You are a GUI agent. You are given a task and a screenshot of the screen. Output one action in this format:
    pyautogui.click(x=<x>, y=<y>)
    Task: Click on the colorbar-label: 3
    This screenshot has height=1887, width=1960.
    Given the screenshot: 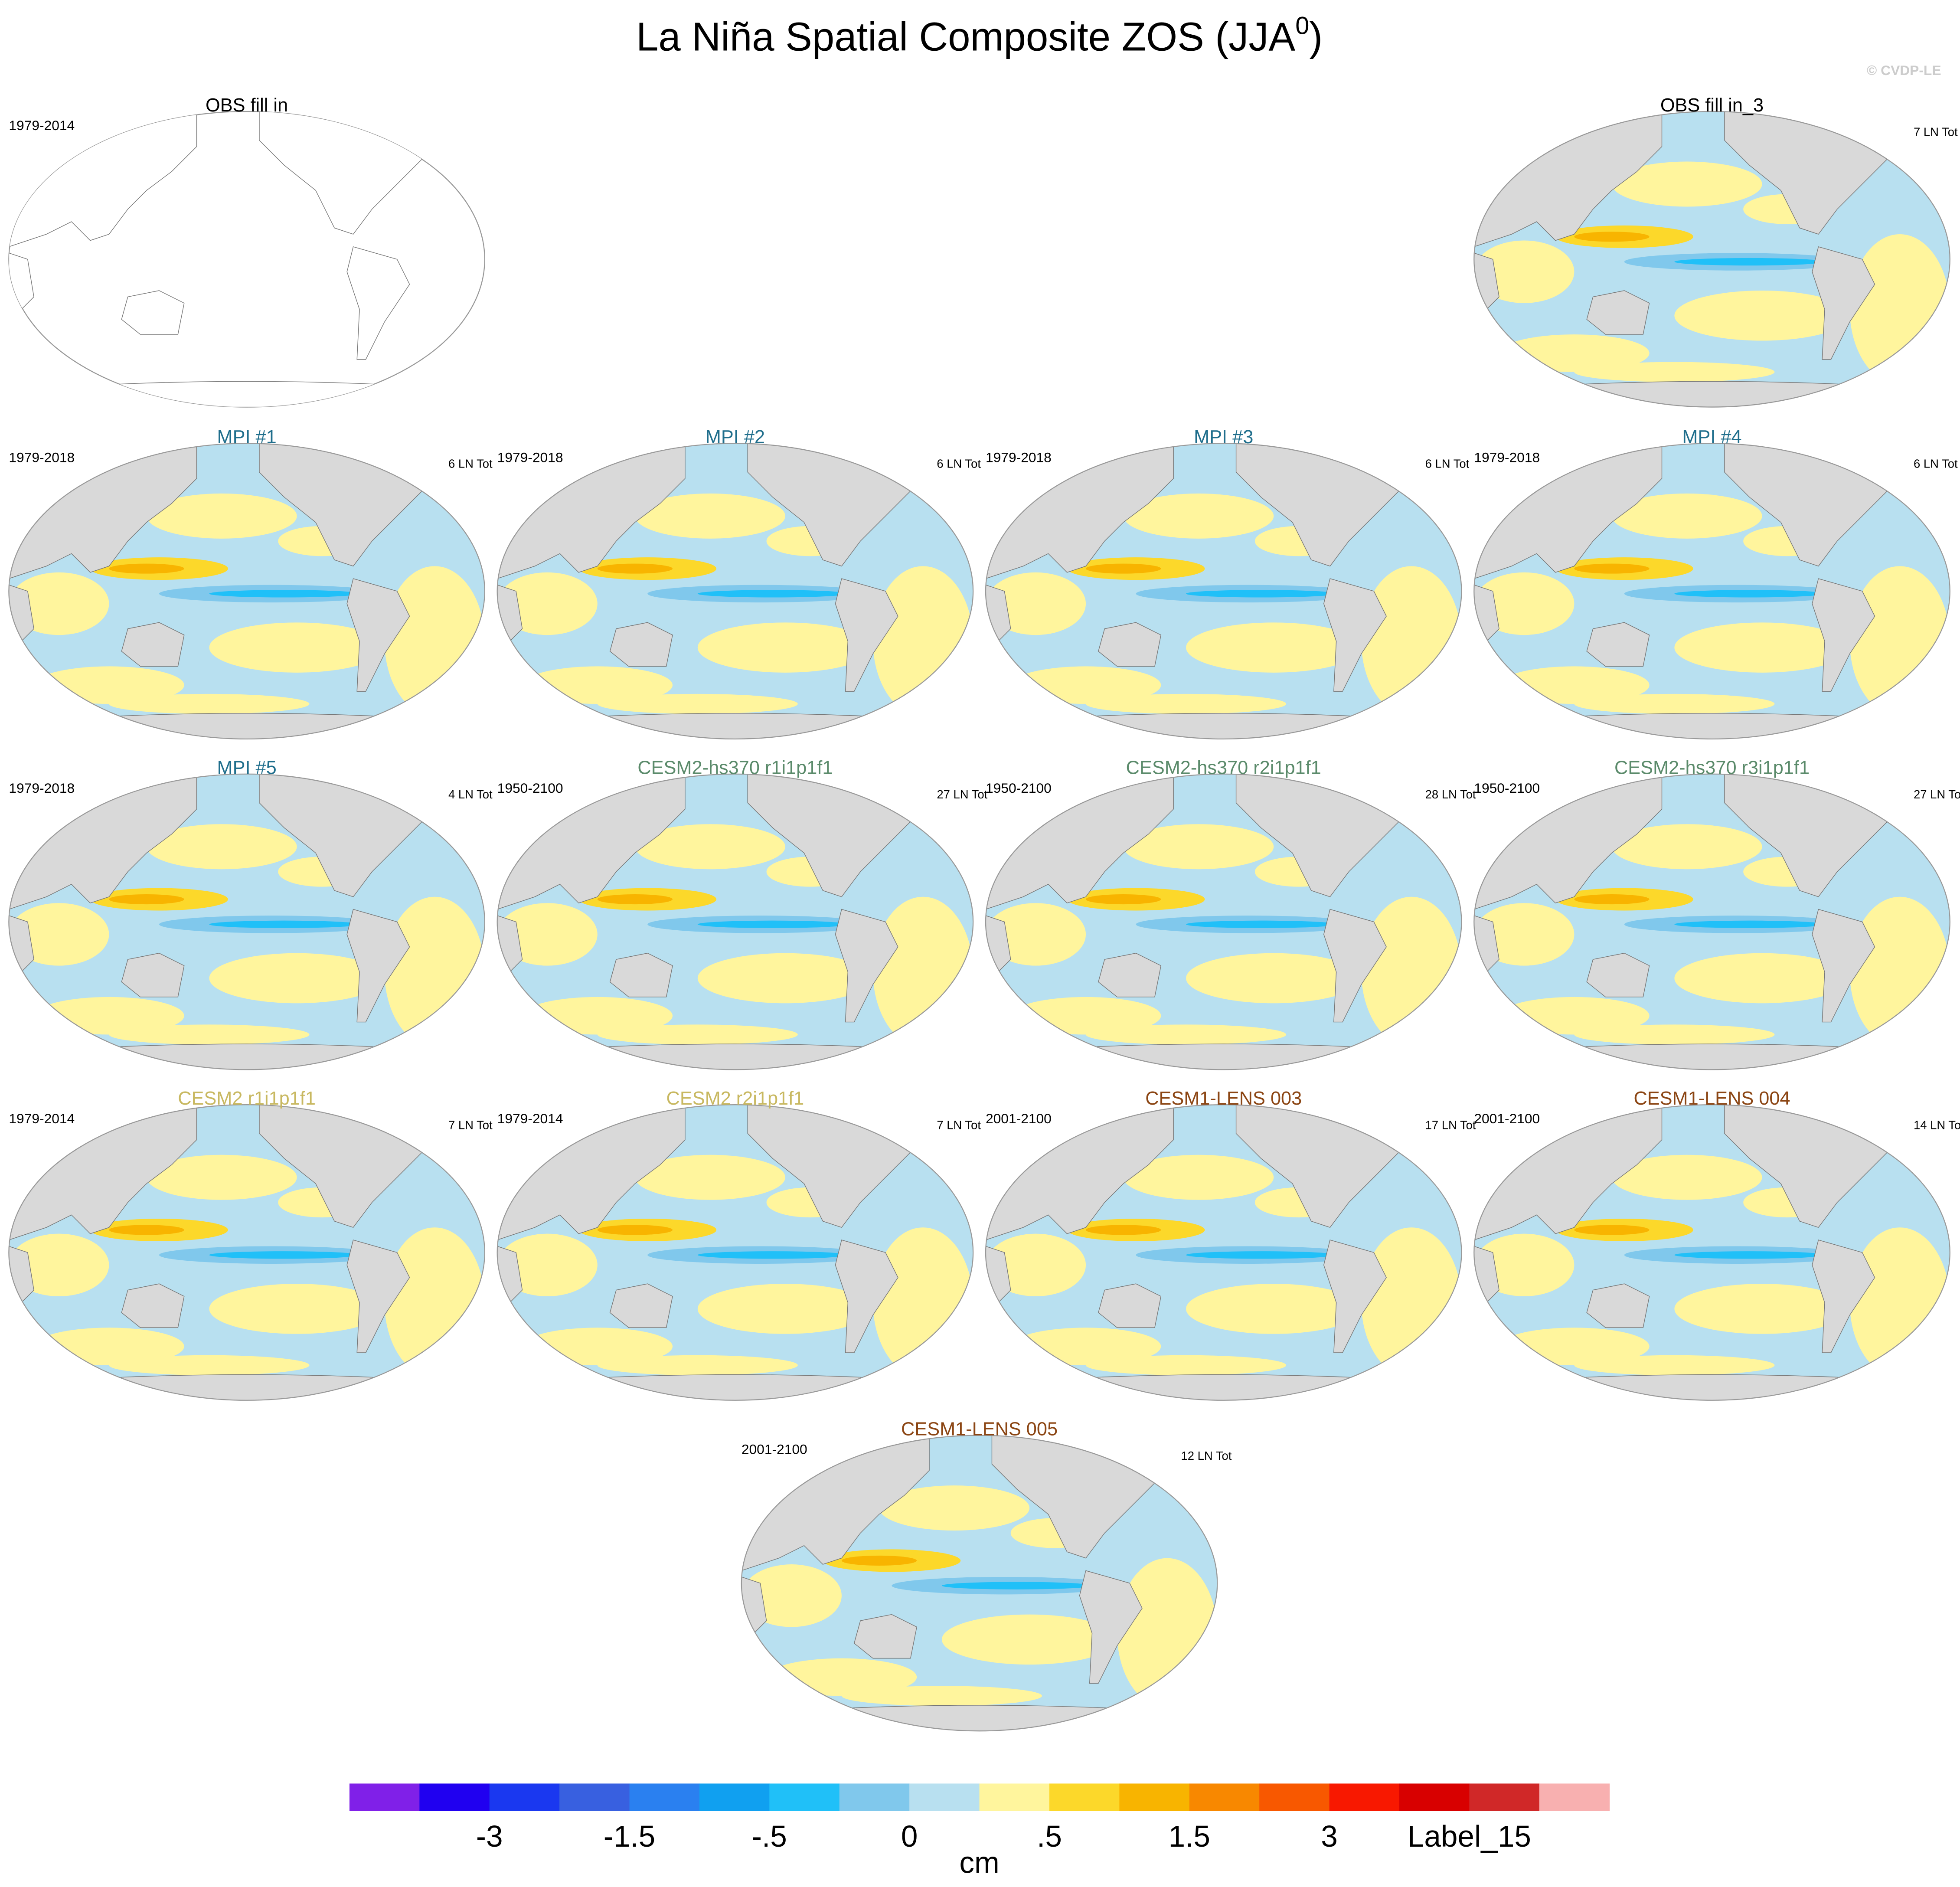 What is the action you would take?
    pyautogui.click(x=1330, y=1836)
    